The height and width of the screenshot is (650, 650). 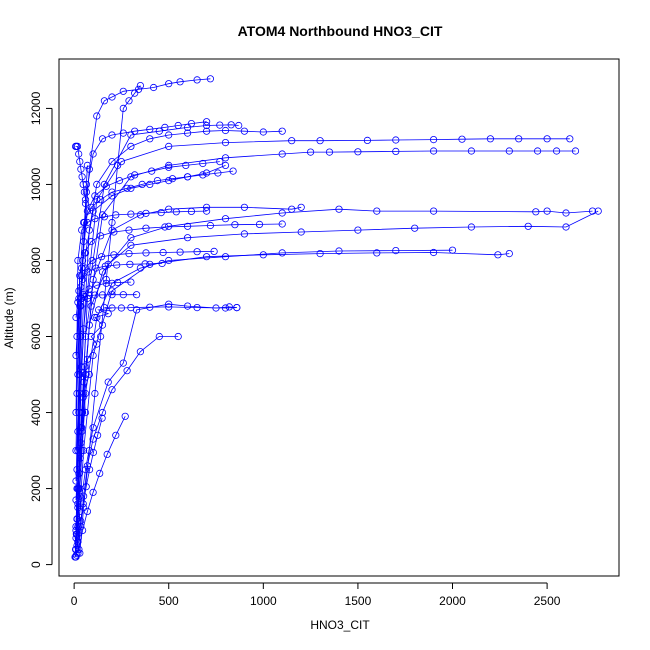 I want to click on x-tick-label: 1500, so click(x=358, y=601).